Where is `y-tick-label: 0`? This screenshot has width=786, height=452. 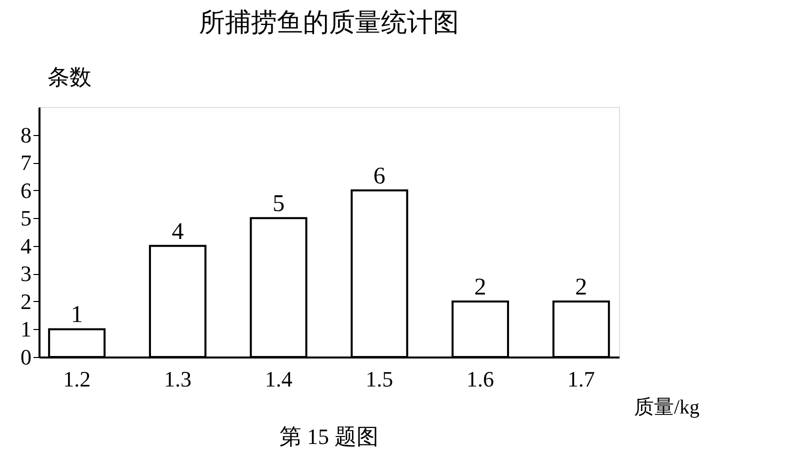
y-tick-label: 0 is located at coordinates (26, 357).